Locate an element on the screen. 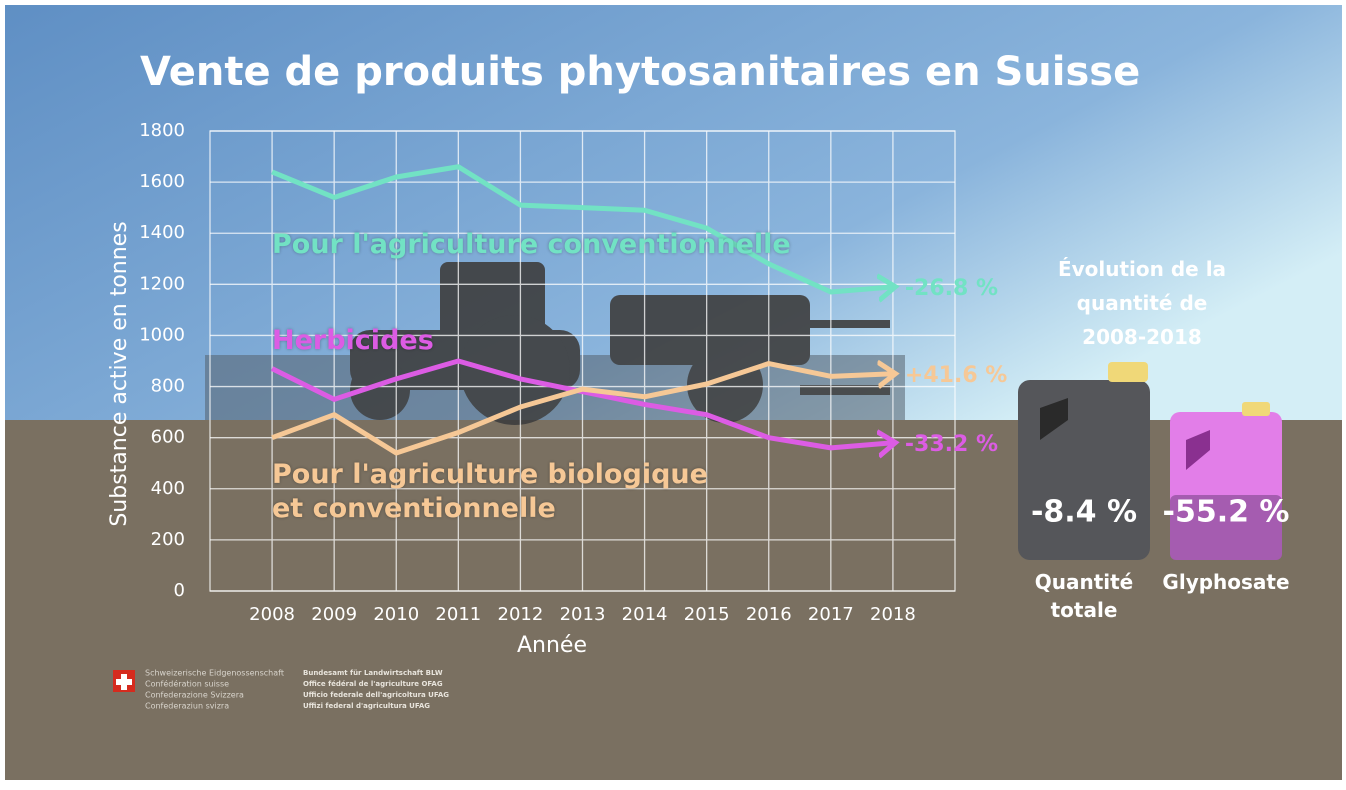 The image size is (1346, 790). y-tick-label: 400 is located at coordinates (168, 488).